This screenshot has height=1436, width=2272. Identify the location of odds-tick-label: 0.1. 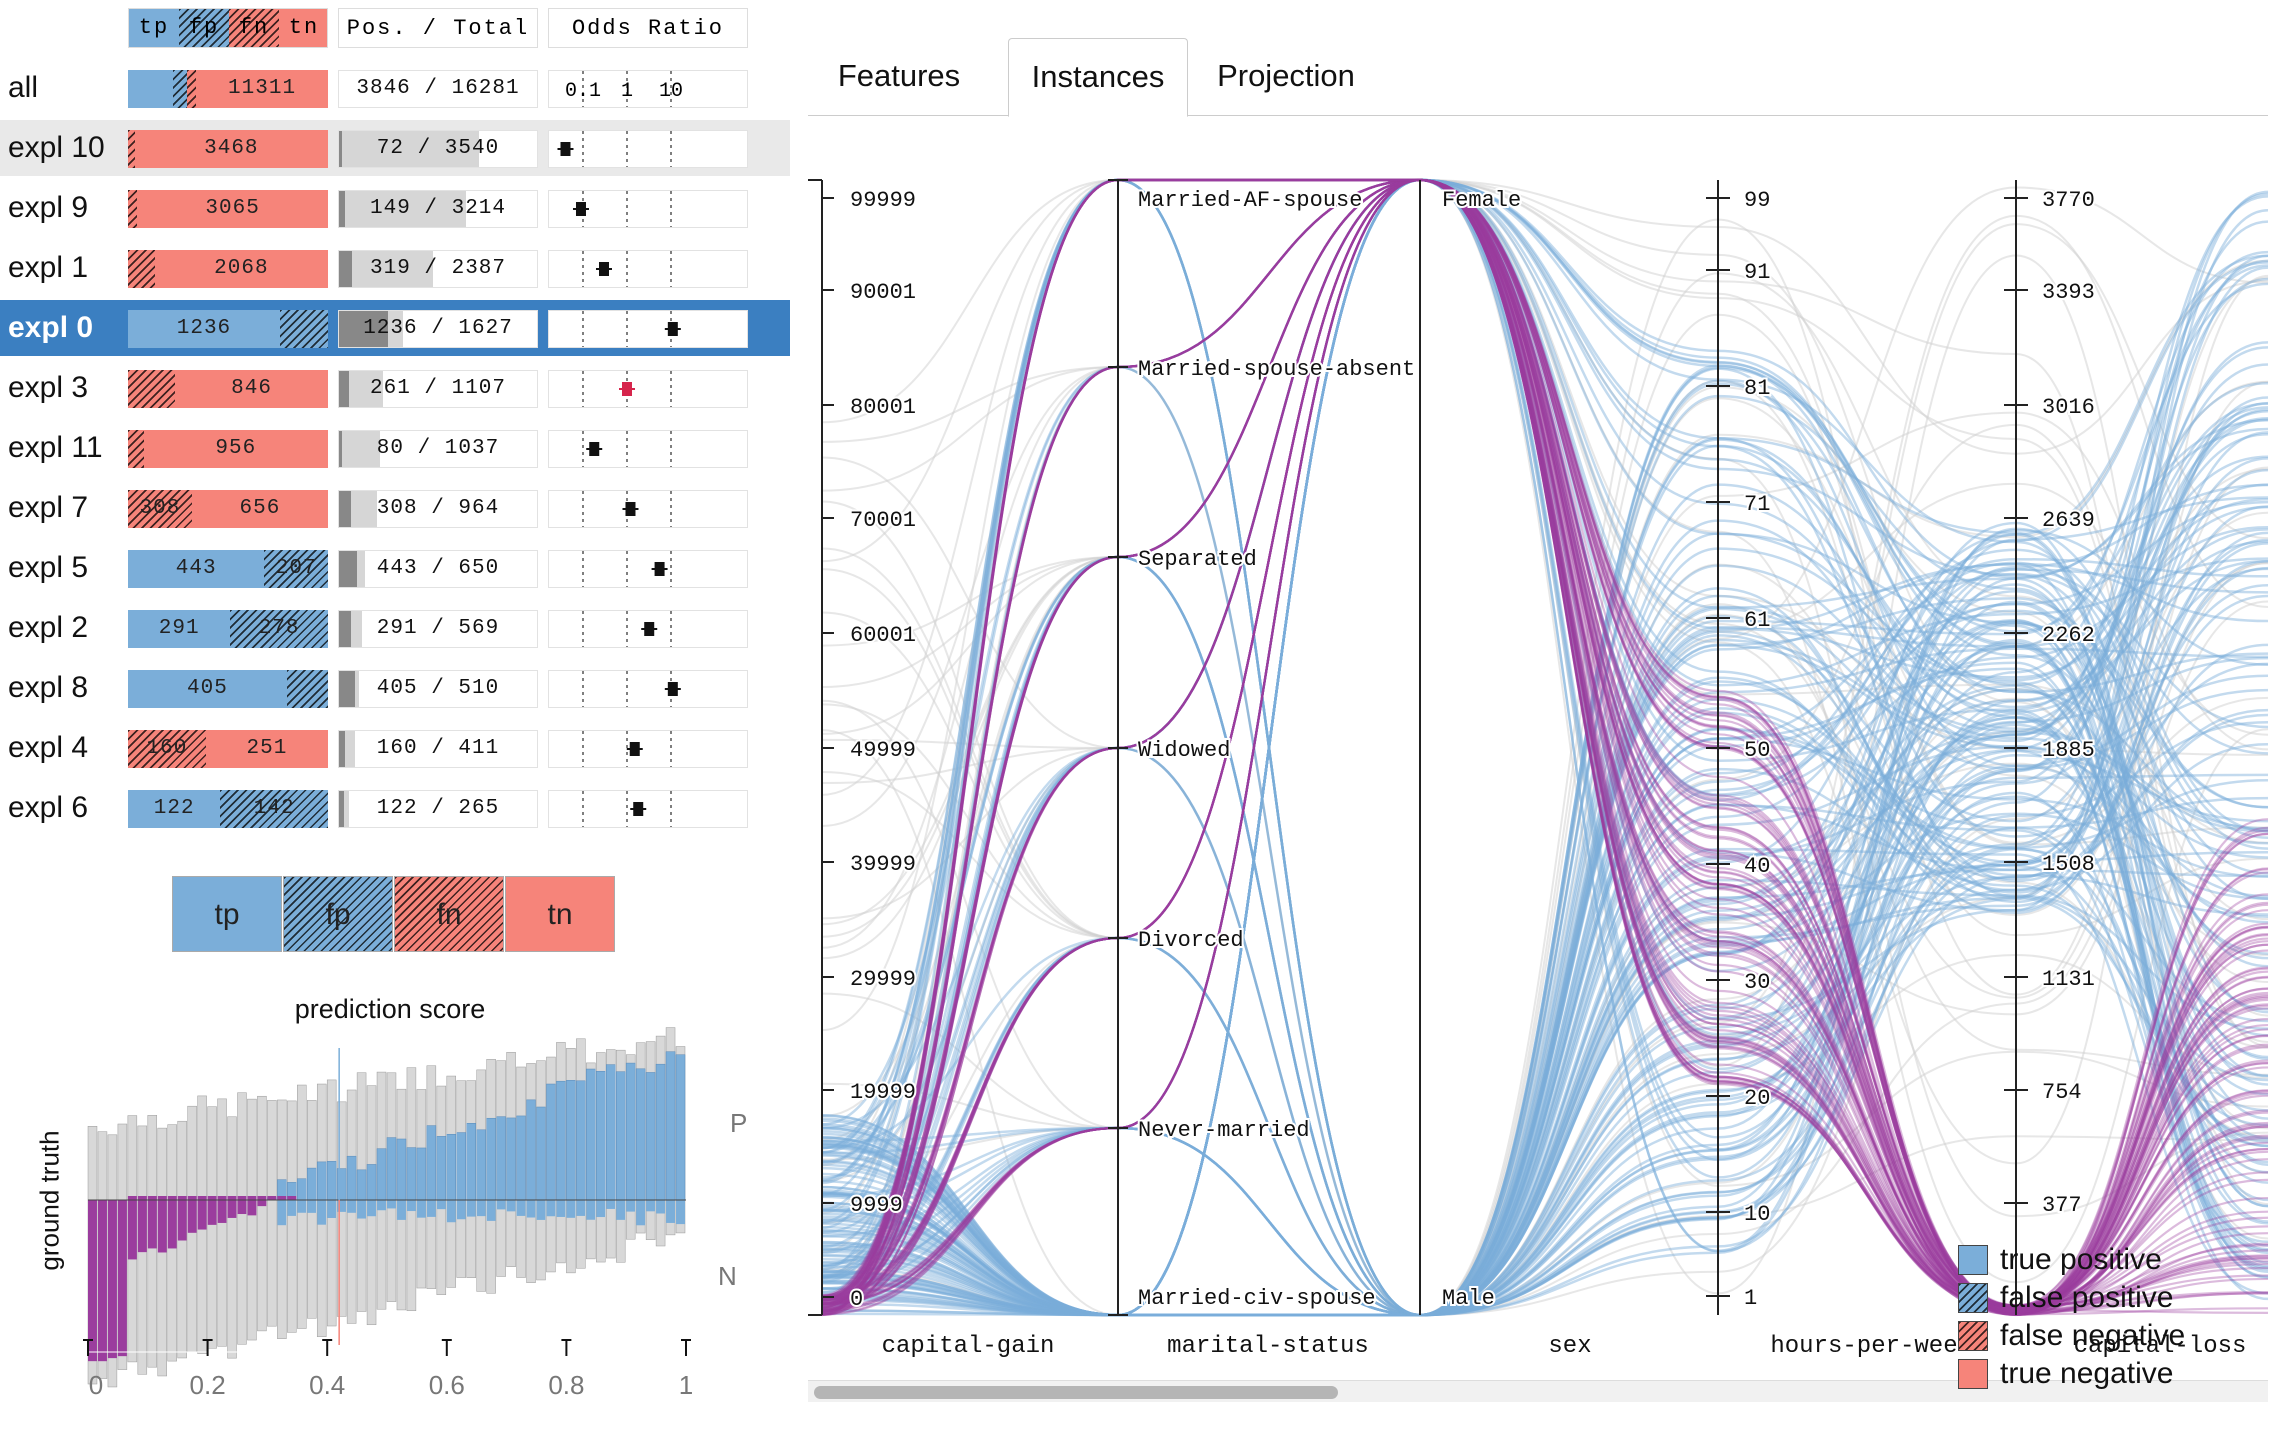
(583, 91).